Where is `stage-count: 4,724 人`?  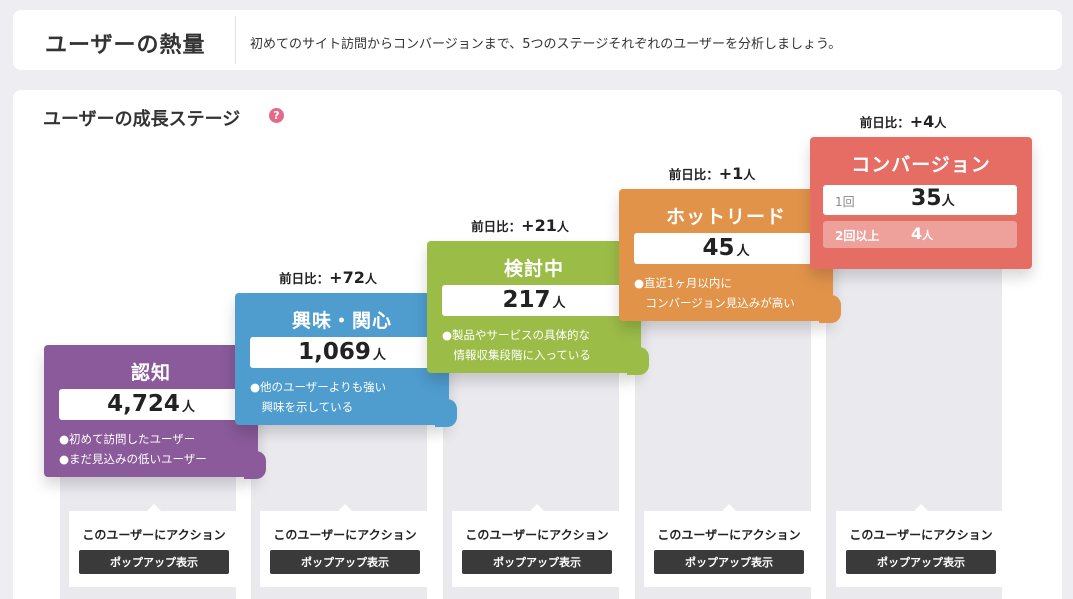
stage-count: 4,724 人 is located at coordinates (151, 404).